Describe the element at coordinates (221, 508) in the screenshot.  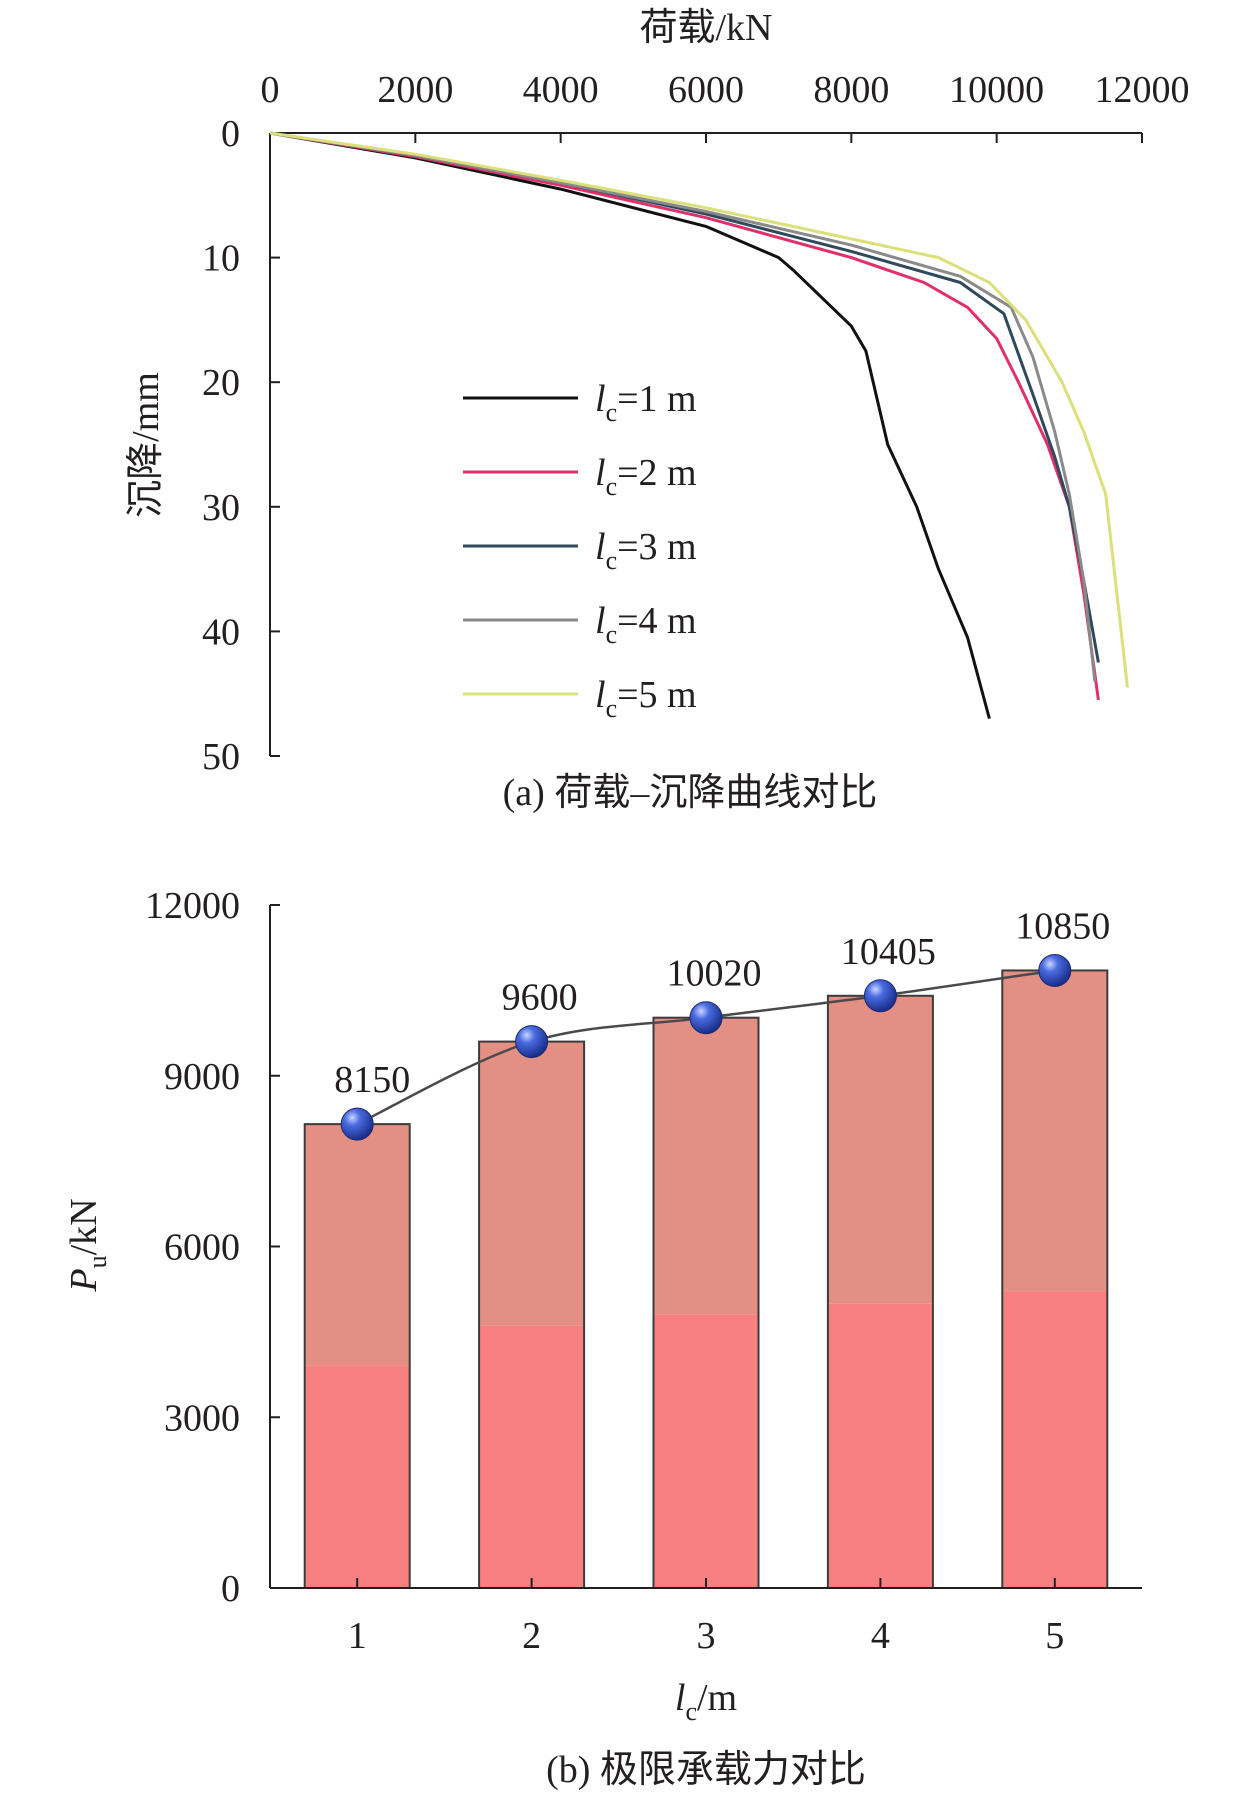
I see `y-tick-label: 30` at that location.